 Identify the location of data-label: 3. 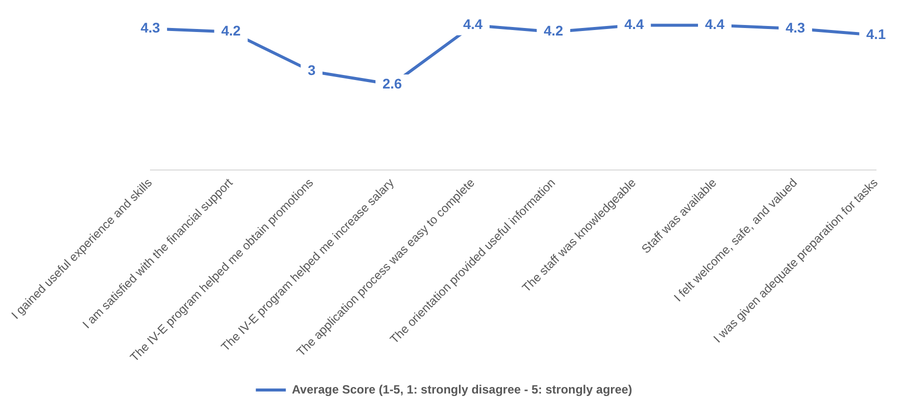
(312, 70).